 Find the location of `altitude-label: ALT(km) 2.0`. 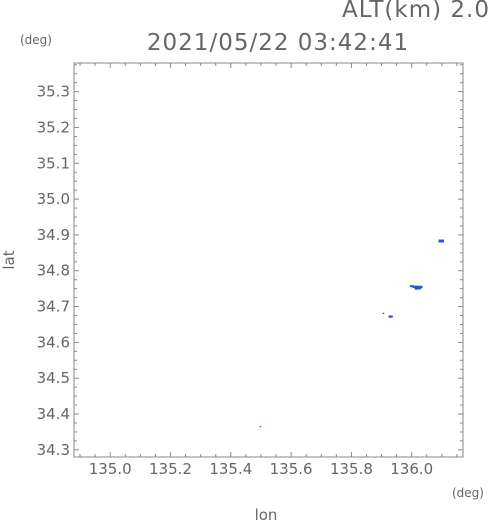

altitude-label: ALT(km) 2.0 is located at coordinates (416, 11).